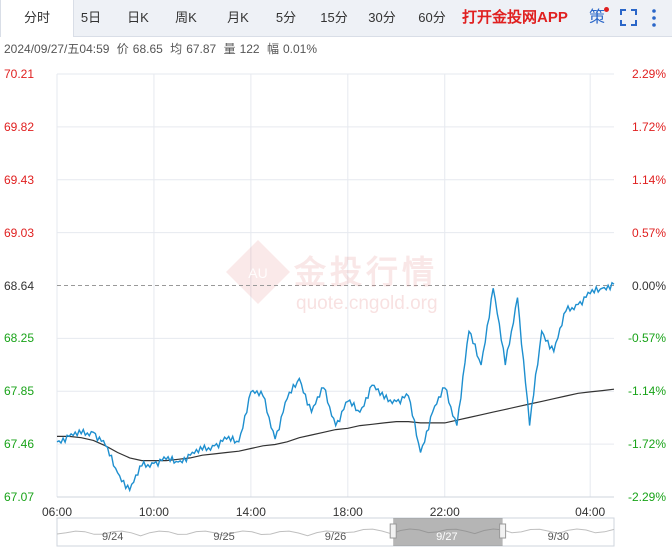 Image resolution: width=672 pixels, height=548 pixels. Describe the element at coordinates (186, 17) in the screenshot. I see `tab-weekly-k: 周K` at that location.